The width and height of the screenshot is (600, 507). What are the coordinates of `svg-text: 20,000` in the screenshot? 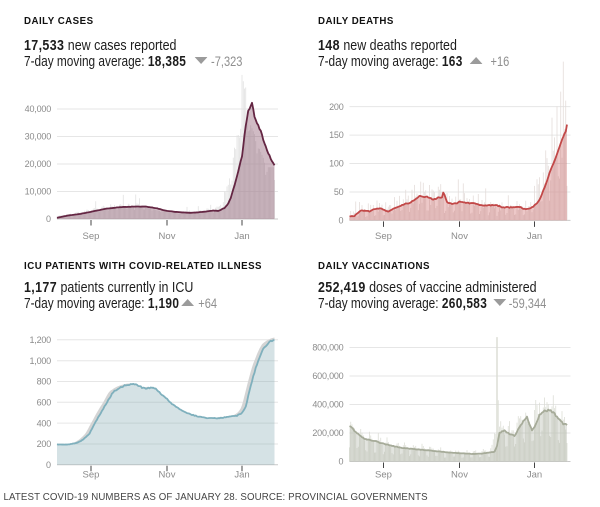 It's located at (38, 164).